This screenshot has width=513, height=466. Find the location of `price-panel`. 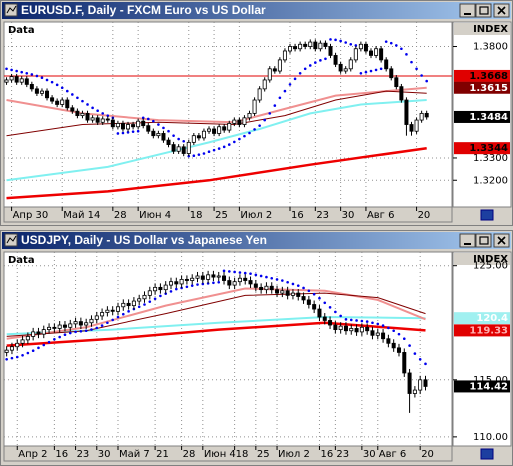

price-panel is located at coordinates (482, 349).